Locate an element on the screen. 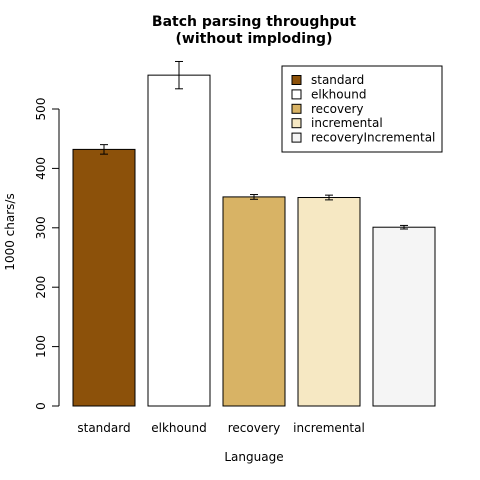 This screenshot has height=480, width=480. y-tick-label: 100 is located at coordinates (41, 346).